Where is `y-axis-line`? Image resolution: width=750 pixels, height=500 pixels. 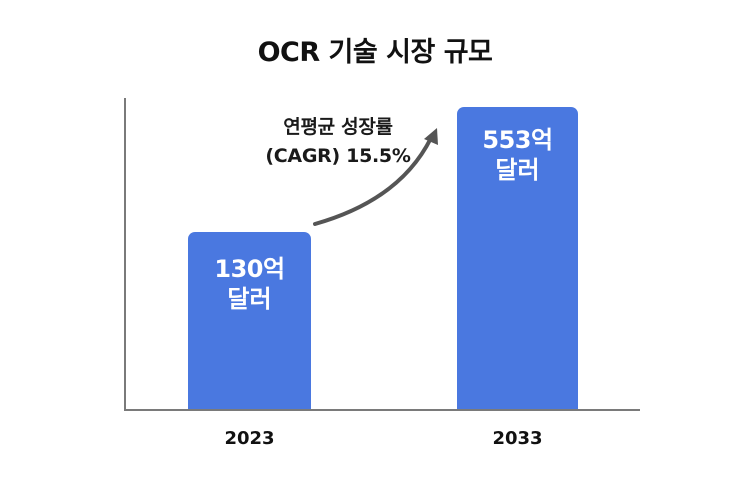
y-axis-line is located at coordinates (125, 254).